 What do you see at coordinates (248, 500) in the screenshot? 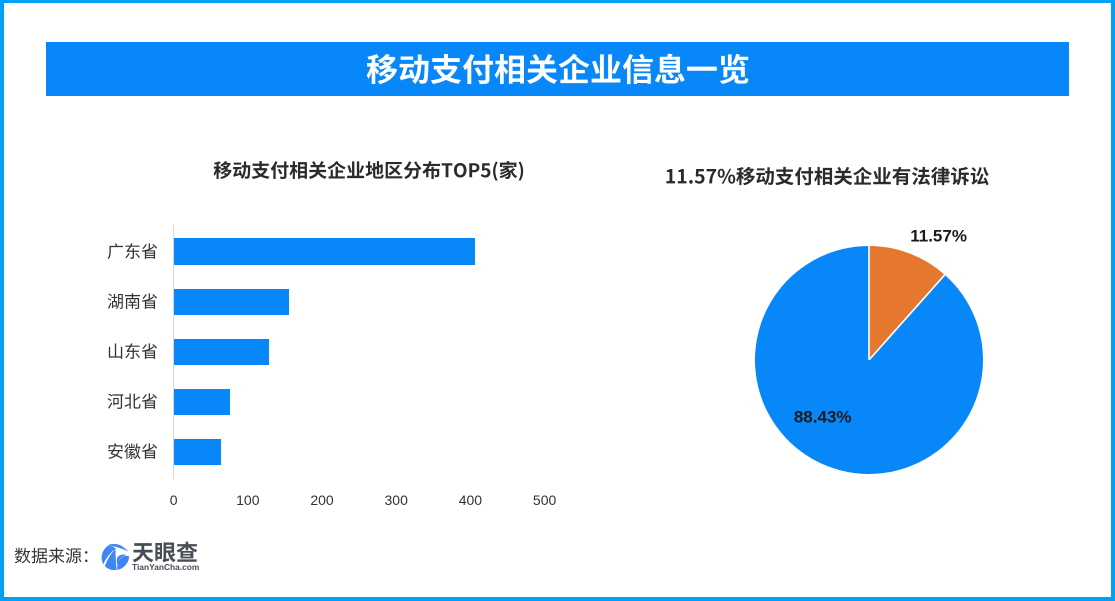
I see `x-tick-100: 100` at bounding box center [248, 500].